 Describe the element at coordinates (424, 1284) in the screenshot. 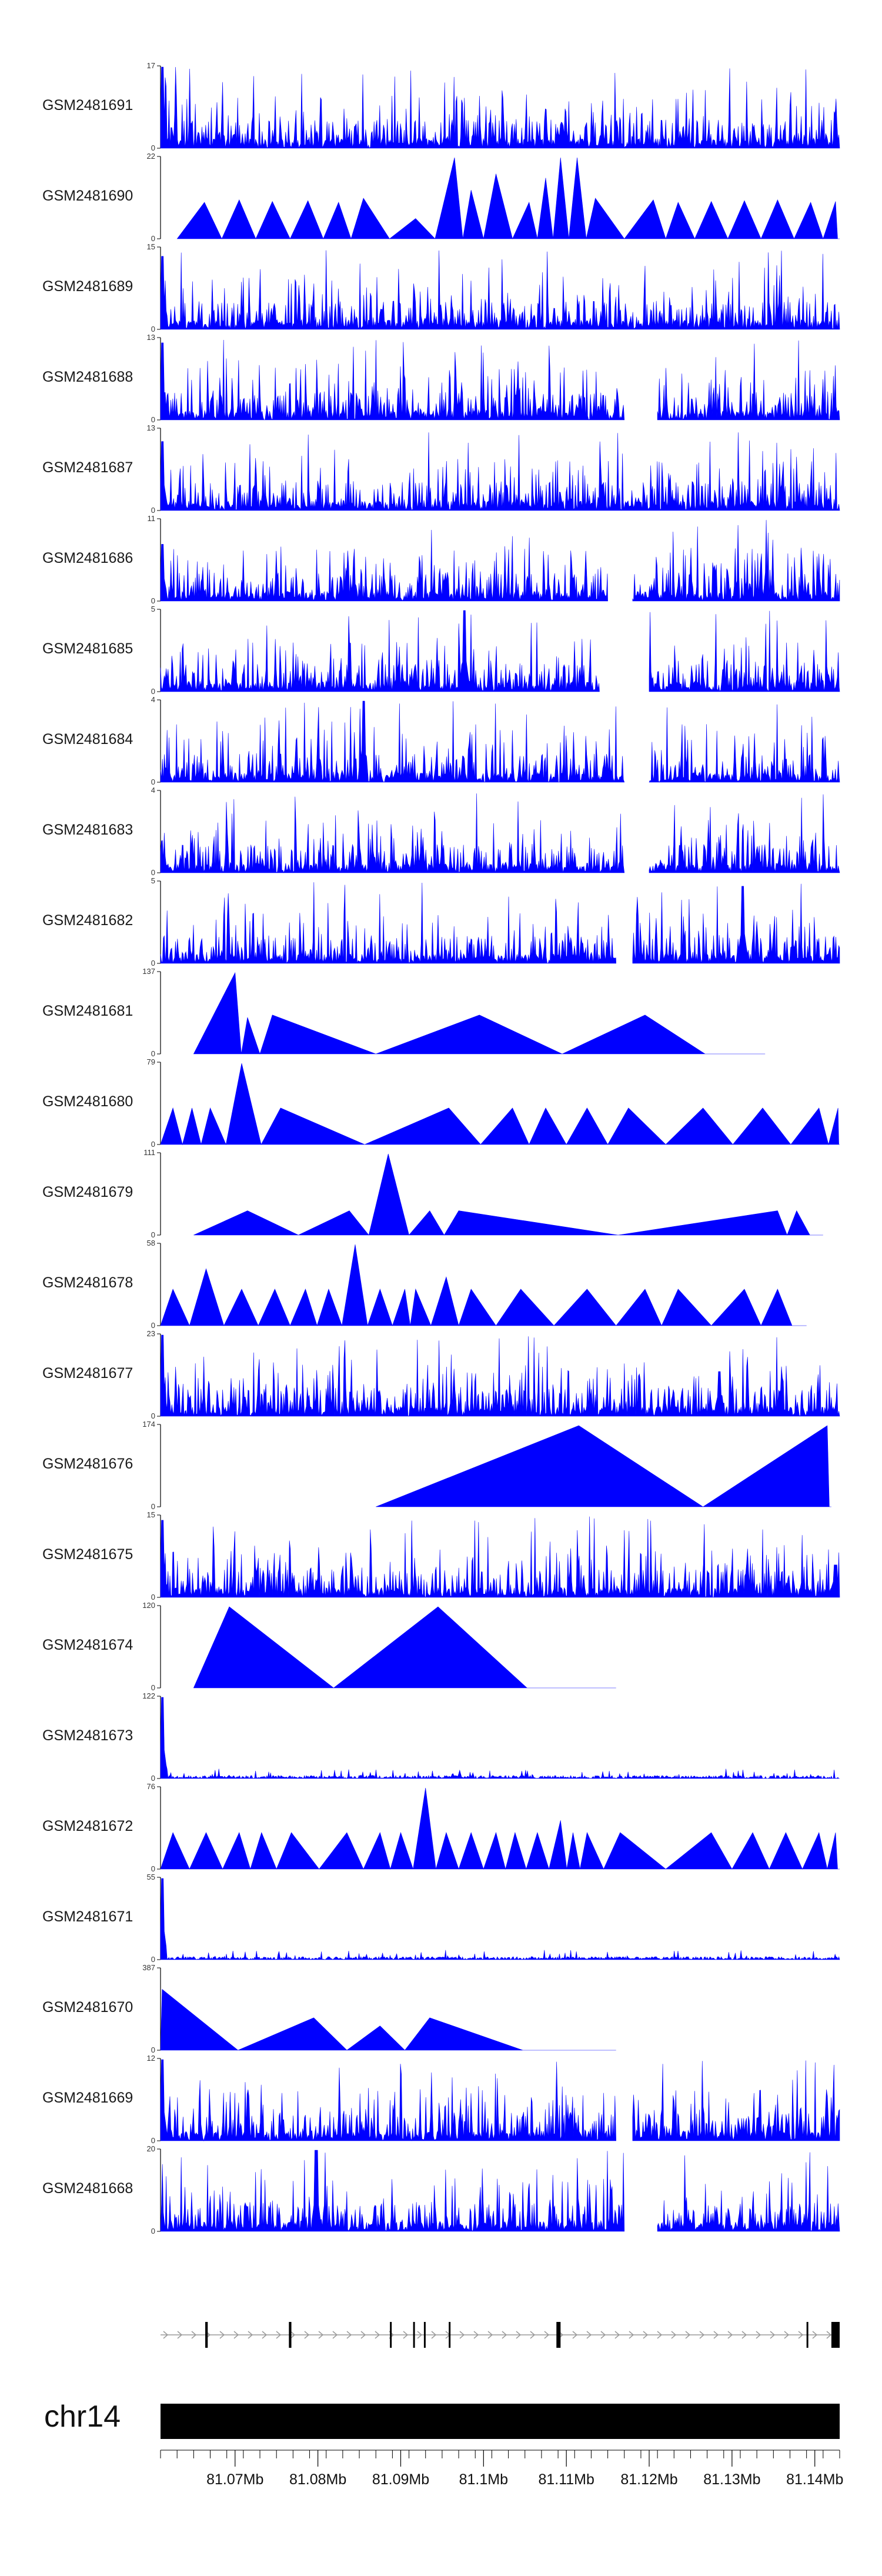

I see `track-GSM2481678: GSM2481678 58 0` at that location.